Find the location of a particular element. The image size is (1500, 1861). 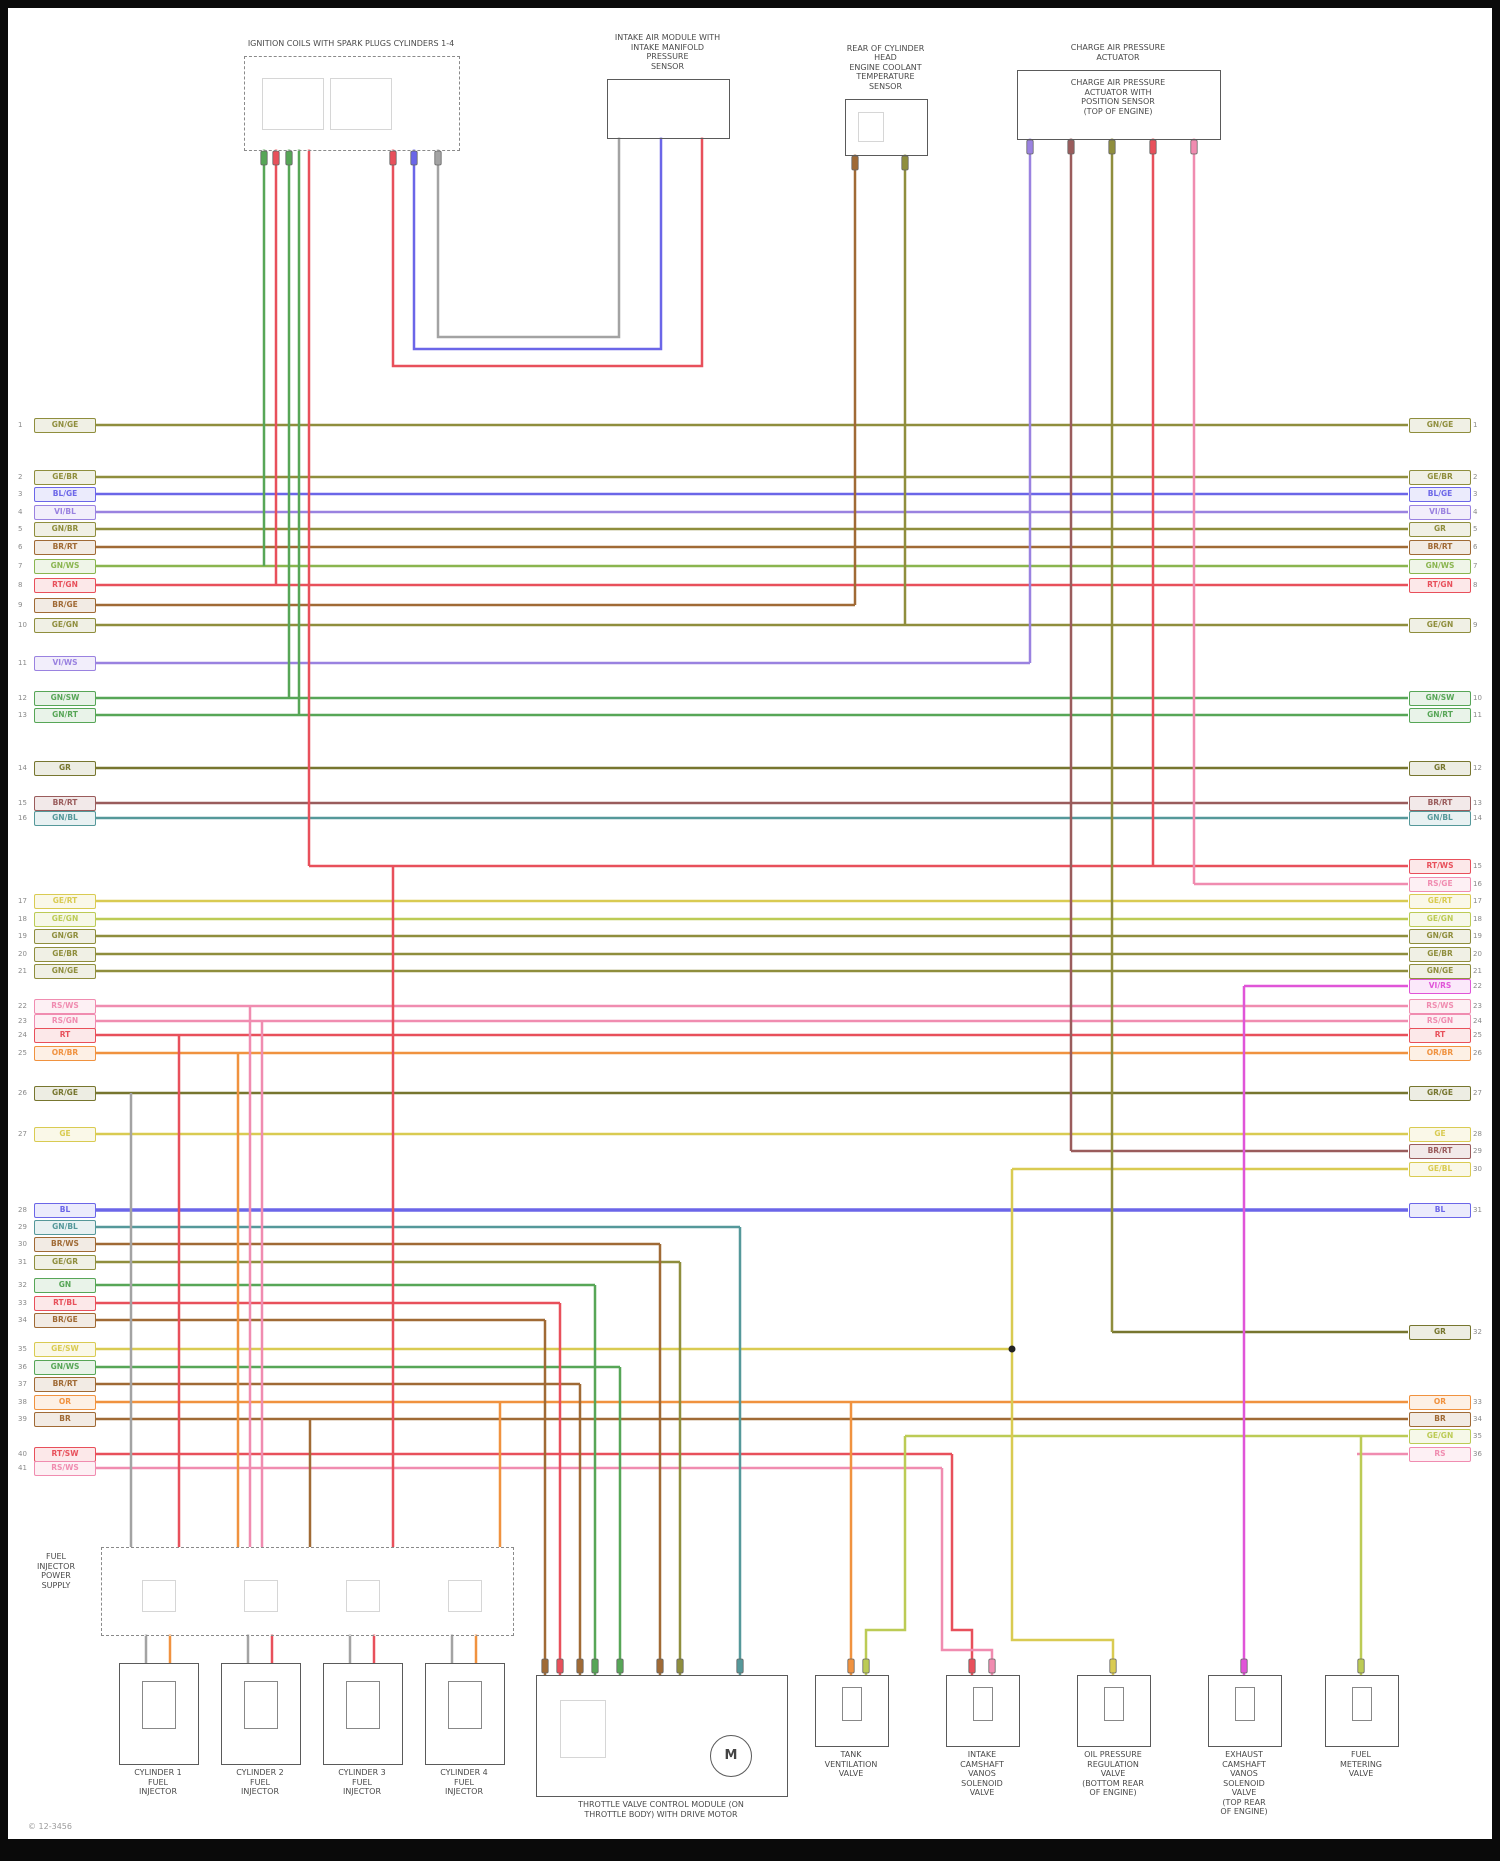

pin-number-right: 3 is located at coordinates (1475, 494).